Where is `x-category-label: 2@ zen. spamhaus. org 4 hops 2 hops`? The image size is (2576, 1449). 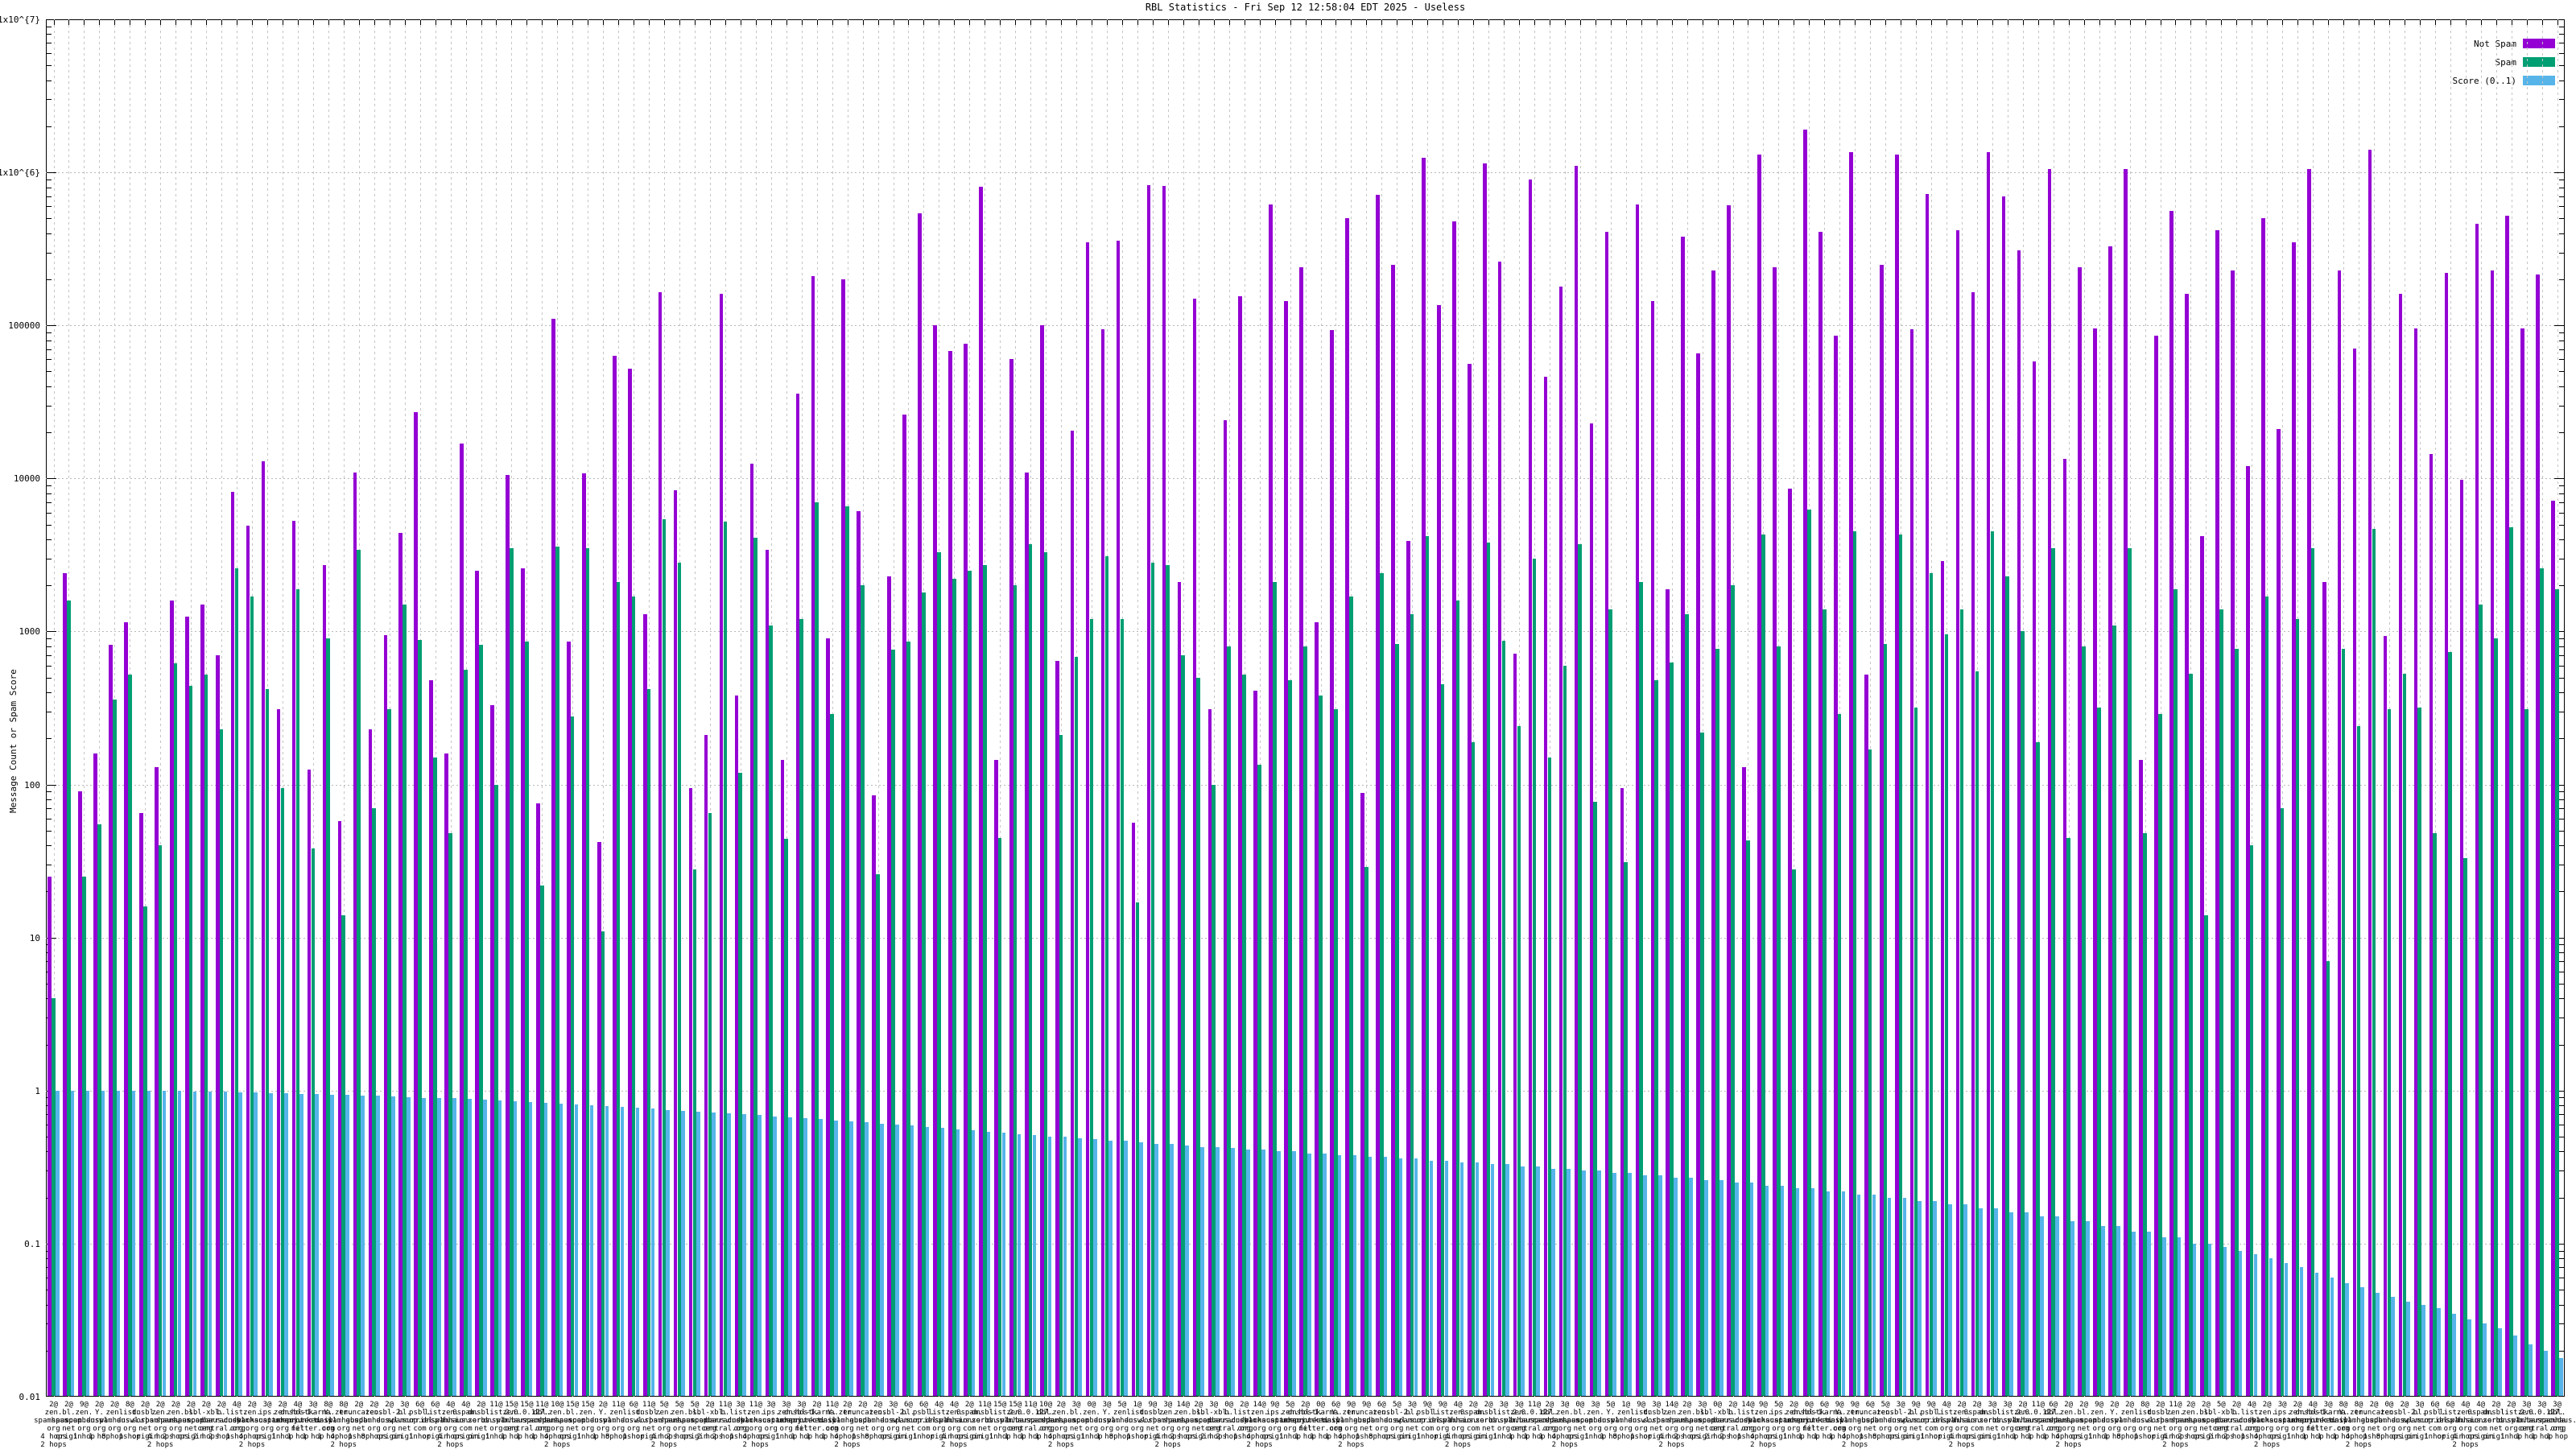
x-category-label: 2@ zen. spamhaus. org 4 hops 2 hops is located at coordinates (53, 1425).